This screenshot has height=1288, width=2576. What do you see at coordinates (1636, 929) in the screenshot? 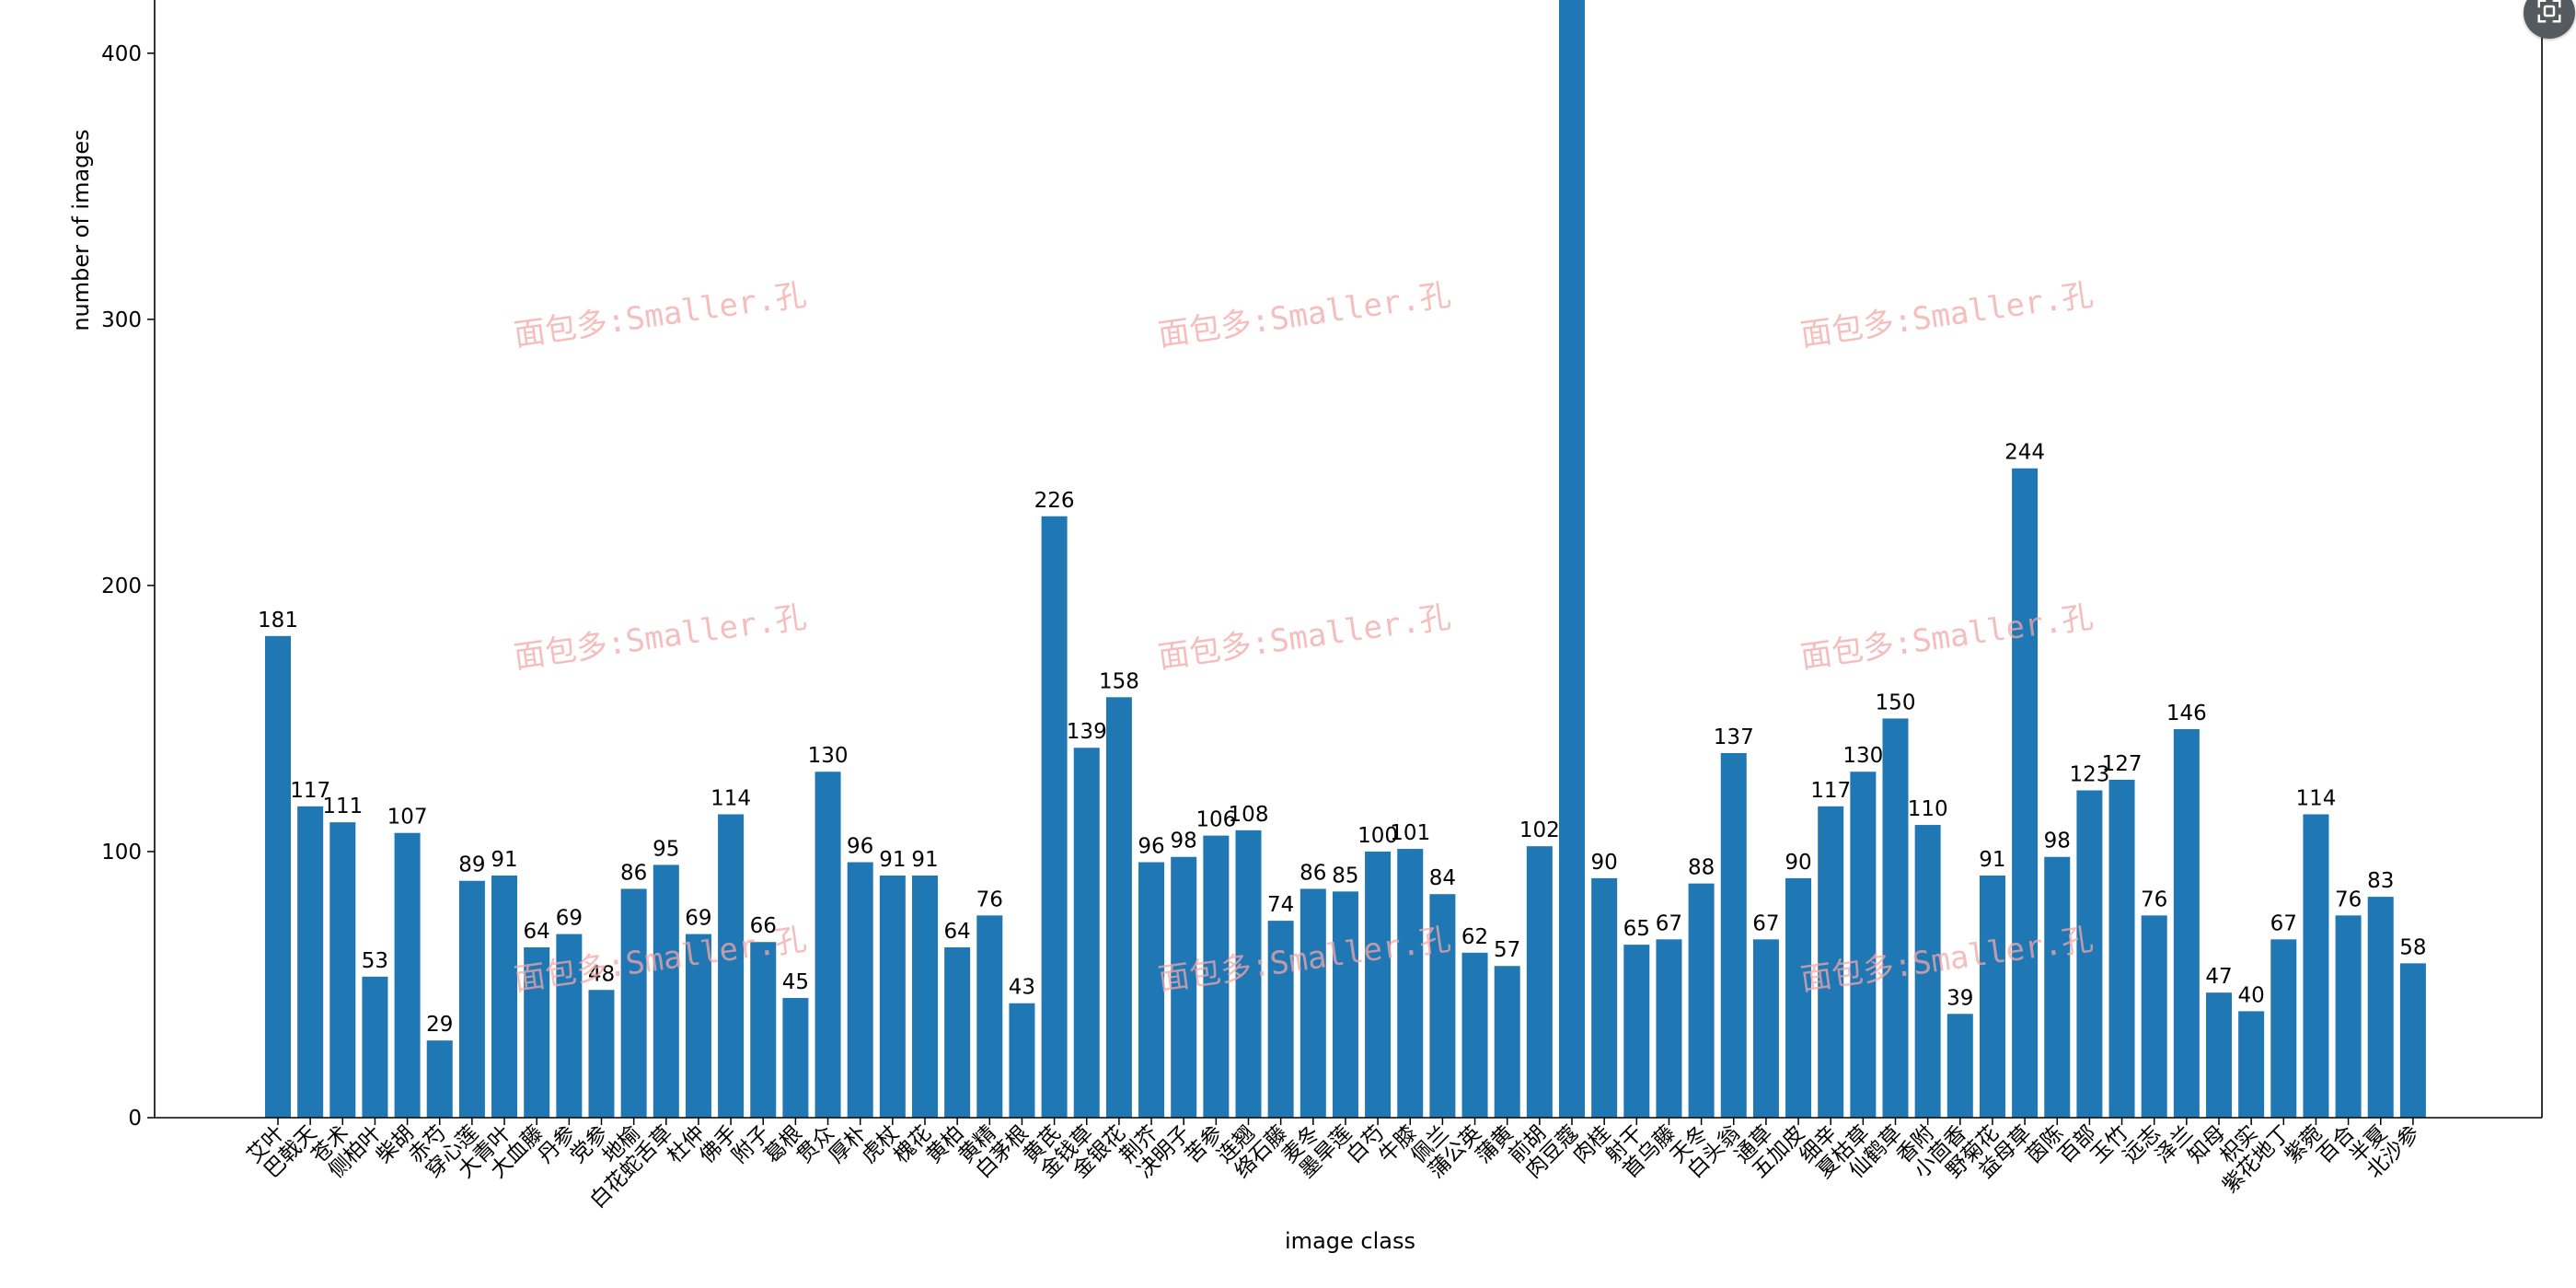
I see `data-label: 65` at bounding box center [1636, 929].